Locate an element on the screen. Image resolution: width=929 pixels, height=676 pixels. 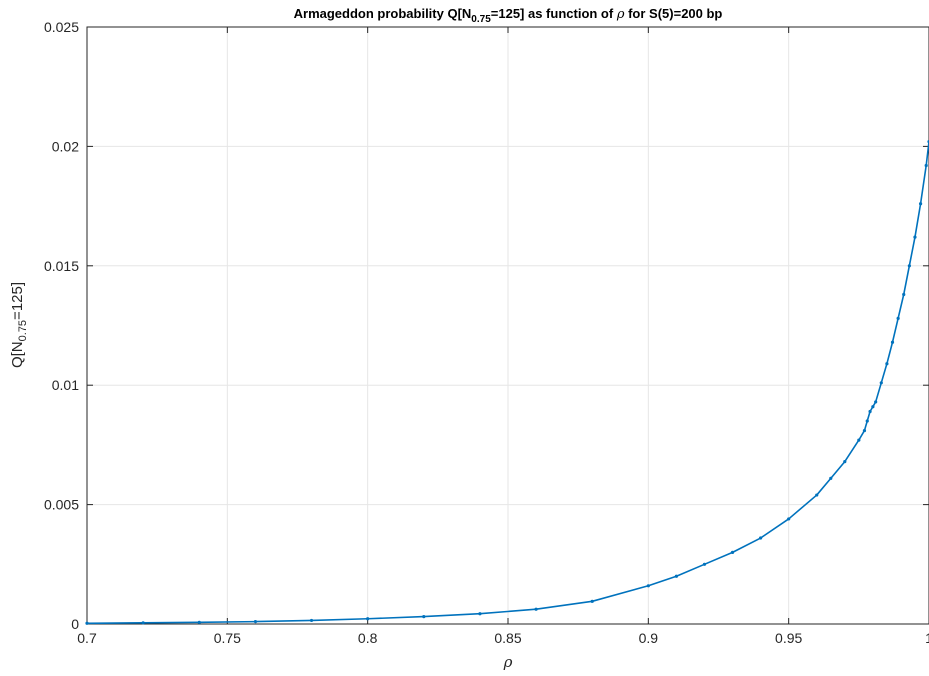
title-symbol: ρ is located at coordinates (620, 14).